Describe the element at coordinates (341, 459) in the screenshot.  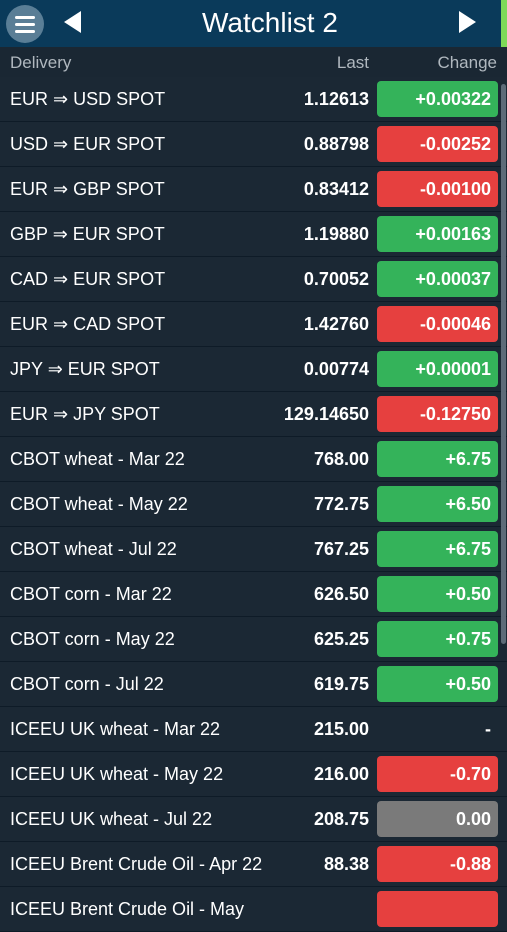
I see `last-price: 768.00` at that location.